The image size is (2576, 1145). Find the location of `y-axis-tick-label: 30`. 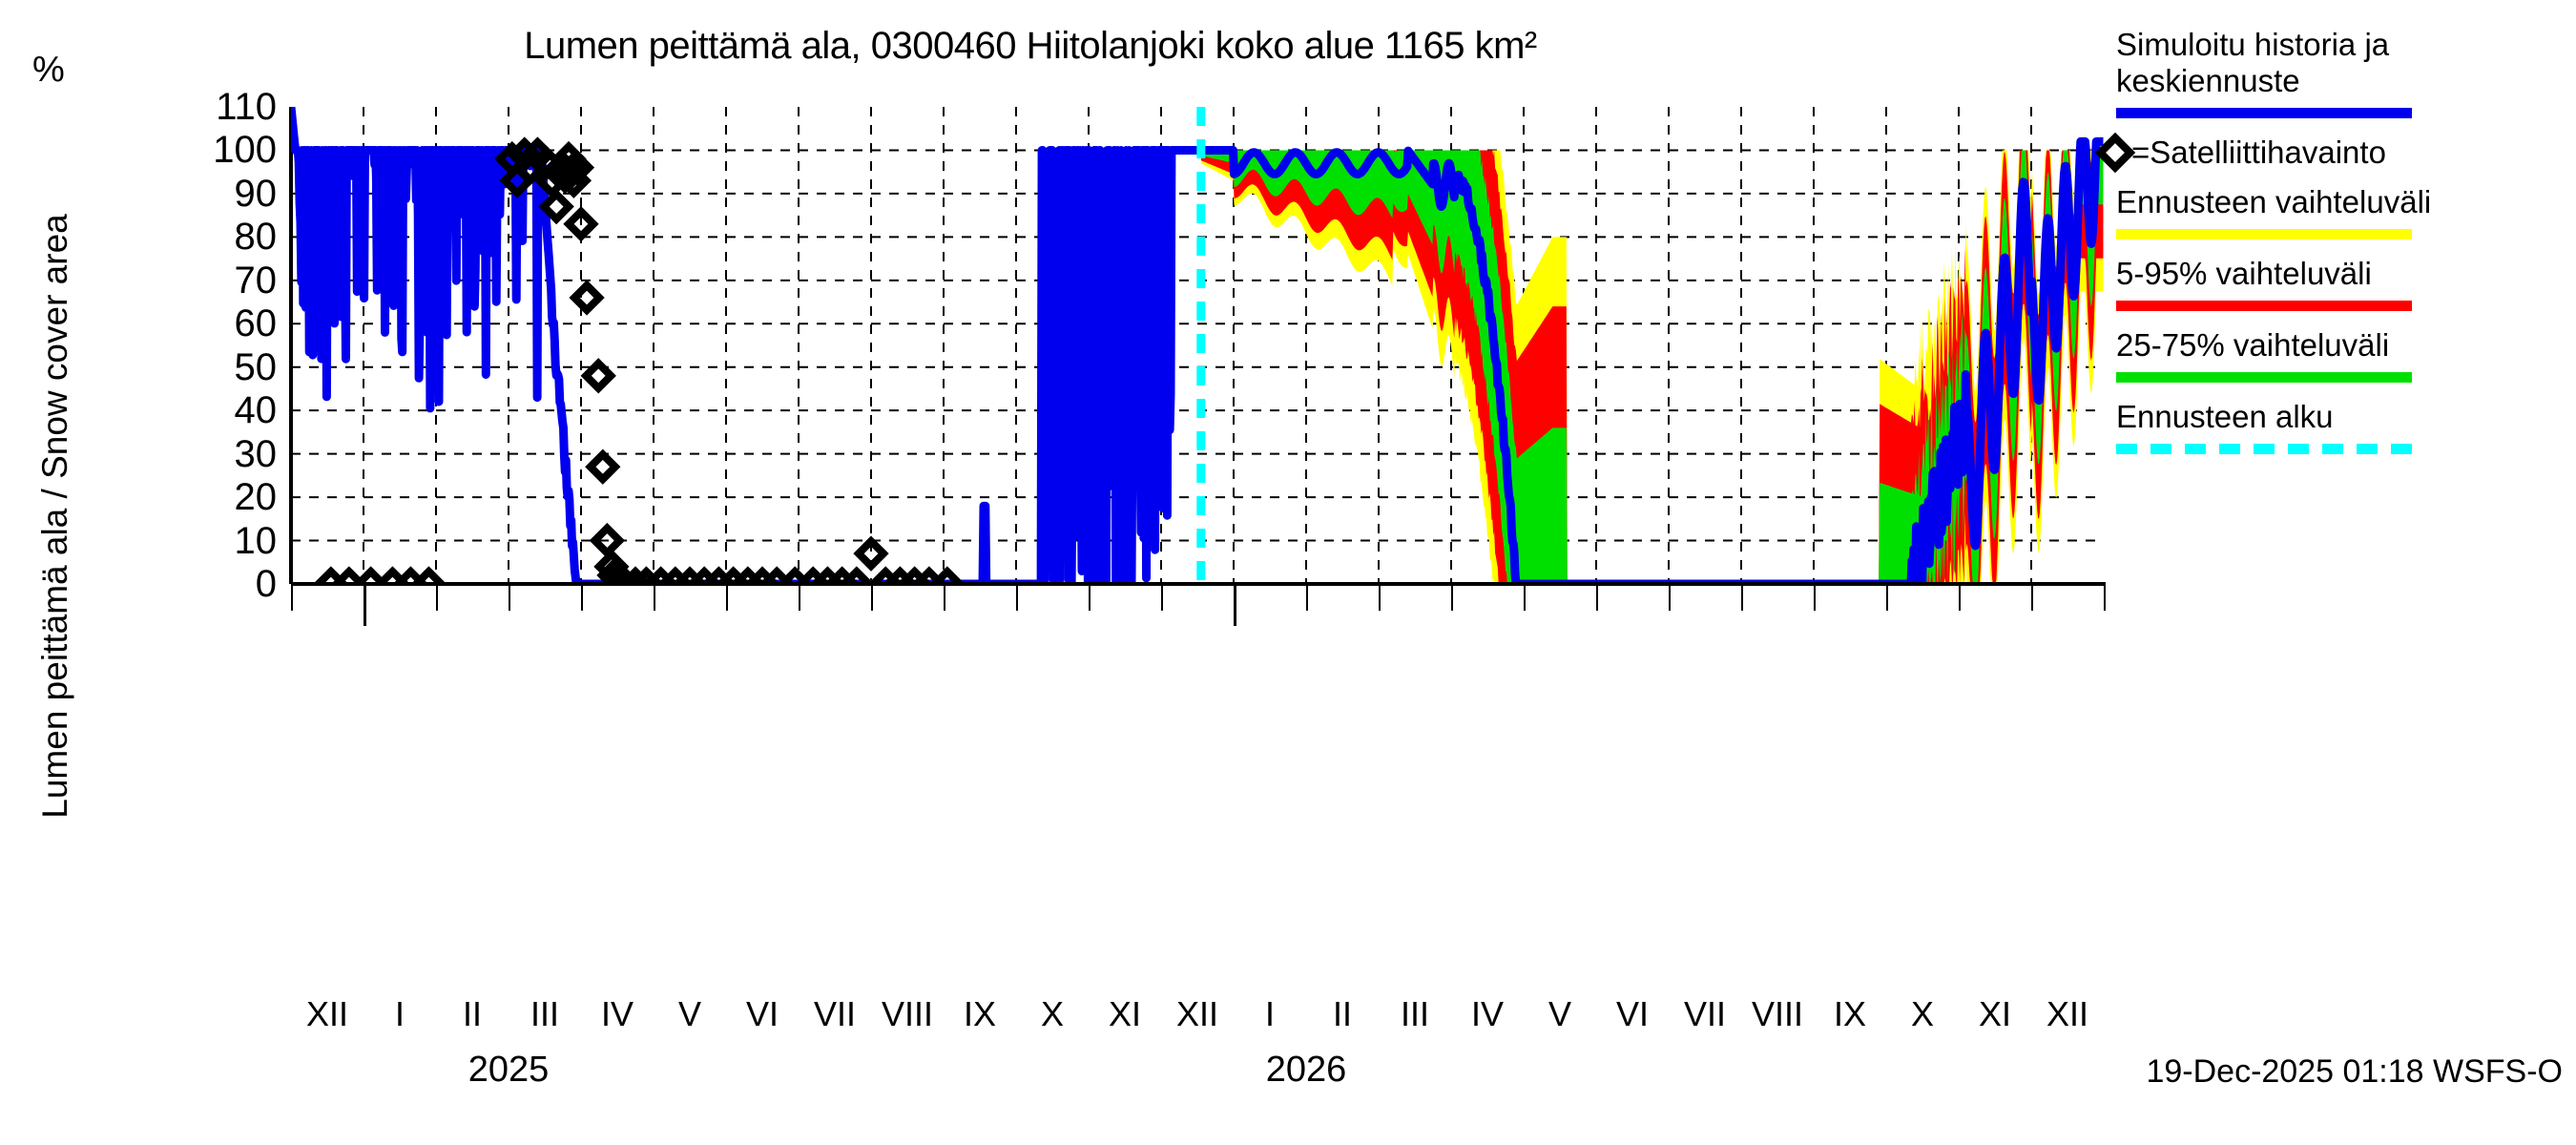

y-axis-tick-label: 30 is located at coordinates (256, 454).